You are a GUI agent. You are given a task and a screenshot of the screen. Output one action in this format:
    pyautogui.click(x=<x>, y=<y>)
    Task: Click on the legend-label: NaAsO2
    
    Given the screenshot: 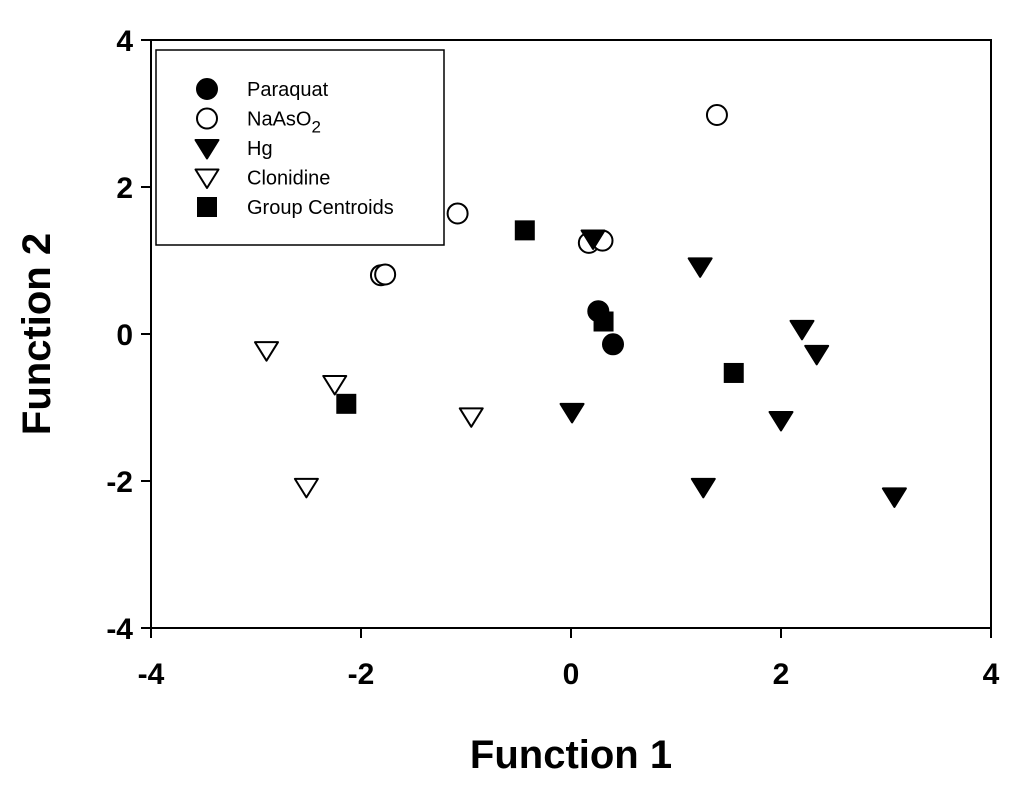 What is the action you would take?
    pyautogui.click(x=284, y=123)
    